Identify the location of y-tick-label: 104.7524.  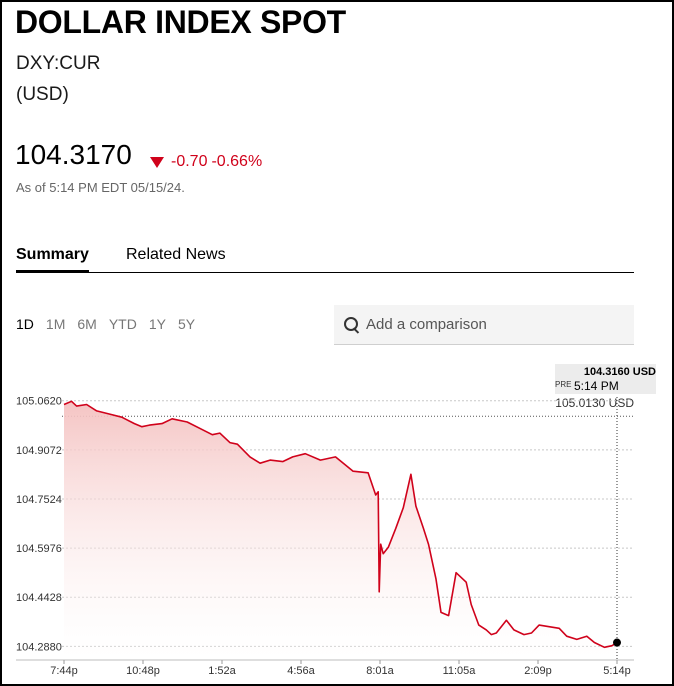
(39, 500).